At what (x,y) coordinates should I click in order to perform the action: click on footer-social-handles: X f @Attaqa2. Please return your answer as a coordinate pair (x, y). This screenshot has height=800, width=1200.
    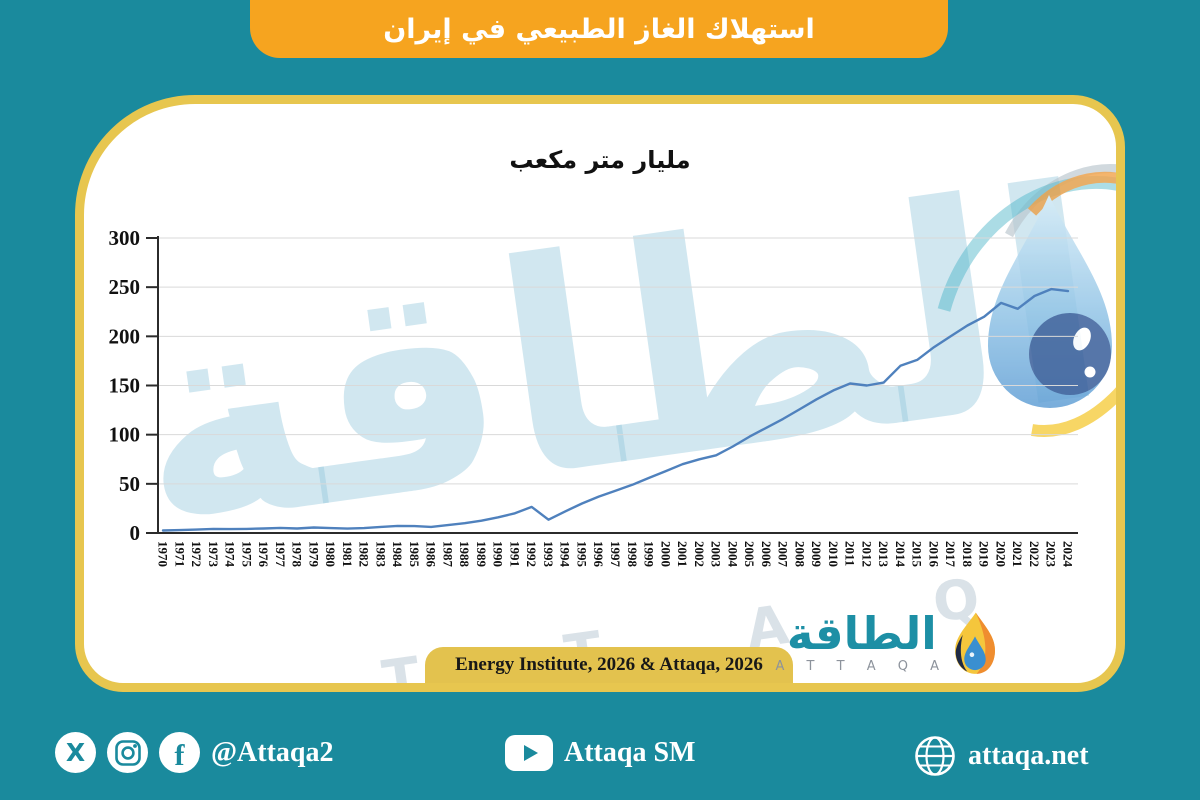
    Looking at the image, I should click on (194, 752).